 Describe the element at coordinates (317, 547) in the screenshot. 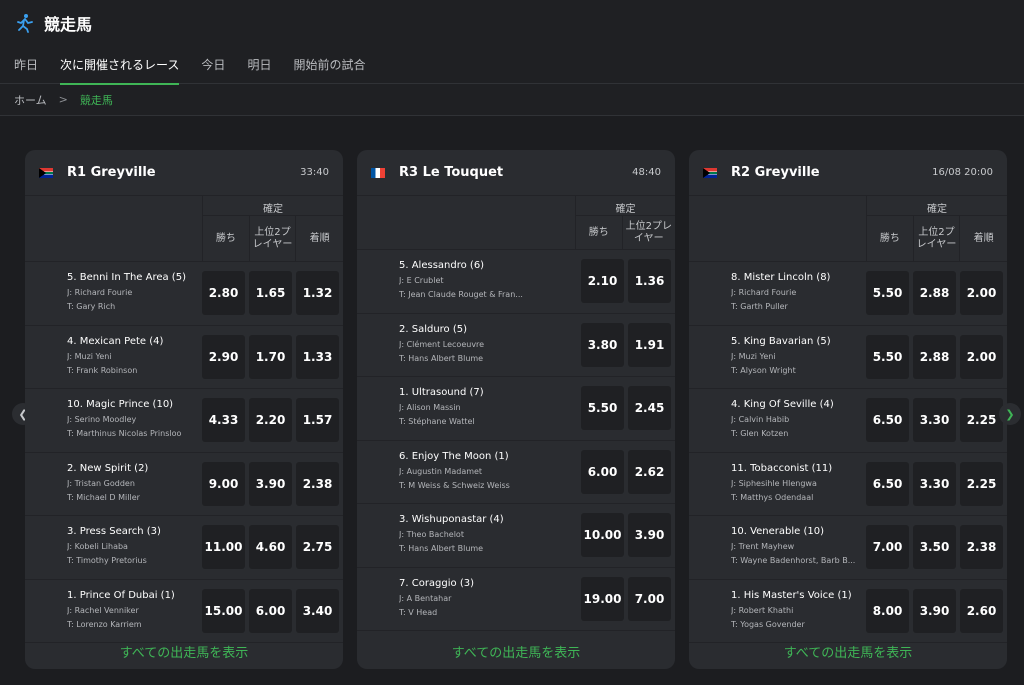

I see `odds-place-button: 2.75` at that location.